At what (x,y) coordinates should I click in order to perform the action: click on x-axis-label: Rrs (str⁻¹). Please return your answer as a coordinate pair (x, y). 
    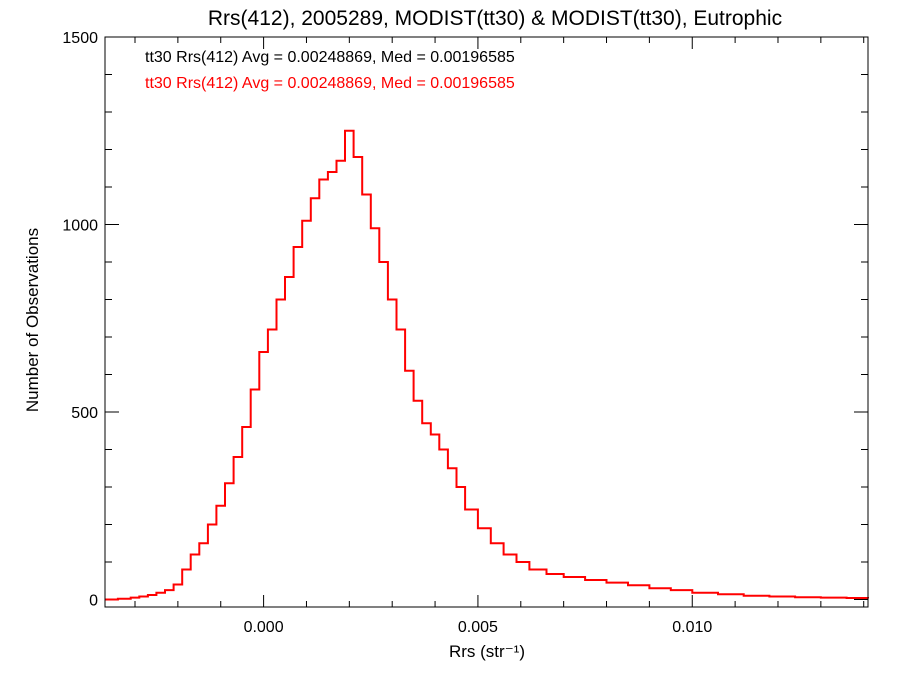
    Looking at the image, I should click on (487, 651).